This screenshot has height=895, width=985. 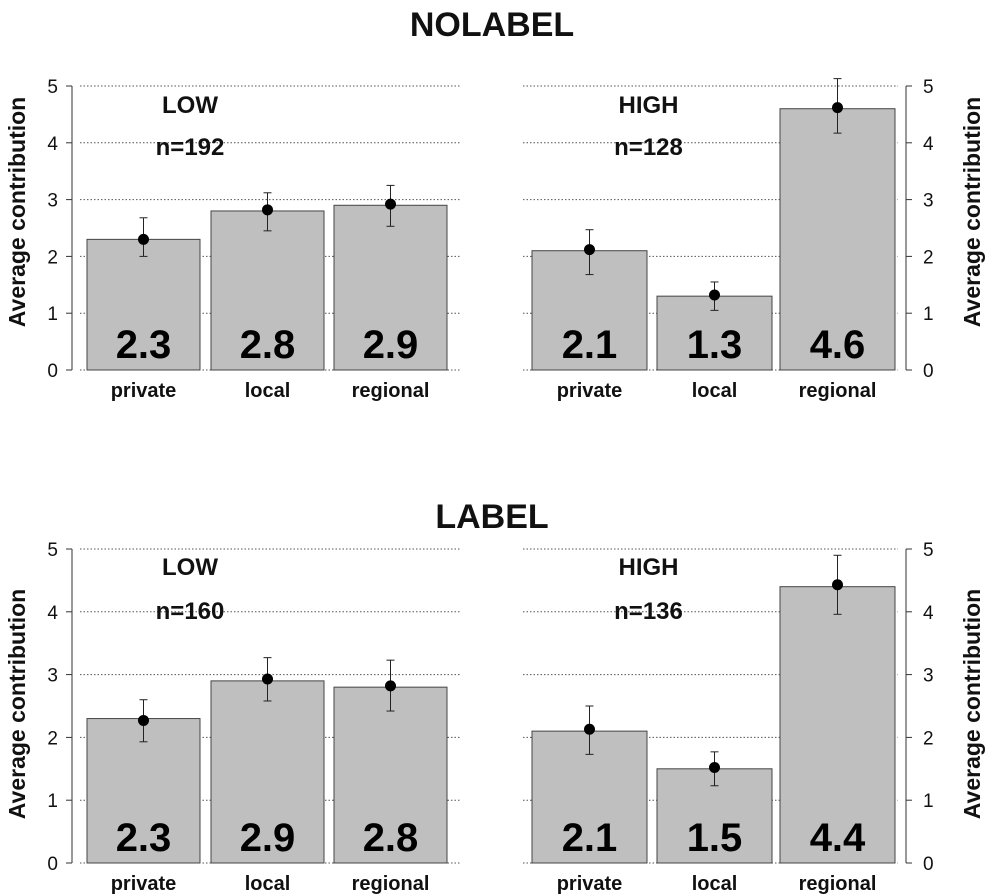 I want to click on bar-value-label: 4.4, so click(x=838, y=838).